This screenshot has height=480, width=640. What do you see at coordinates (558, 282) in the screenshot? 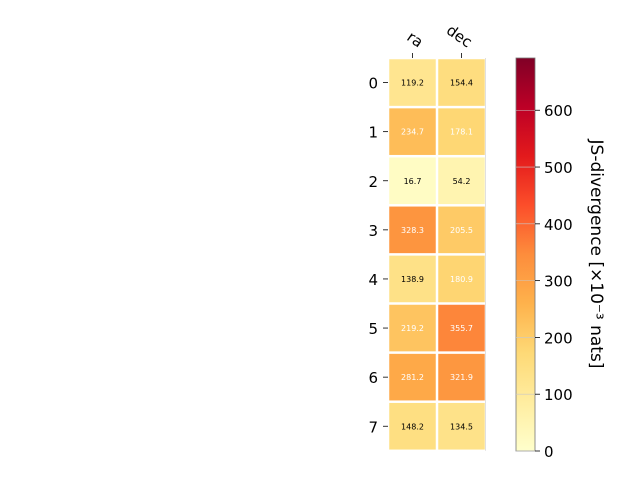
I see `colorbar-tick-label: 300` at bounding box center [558, 282].